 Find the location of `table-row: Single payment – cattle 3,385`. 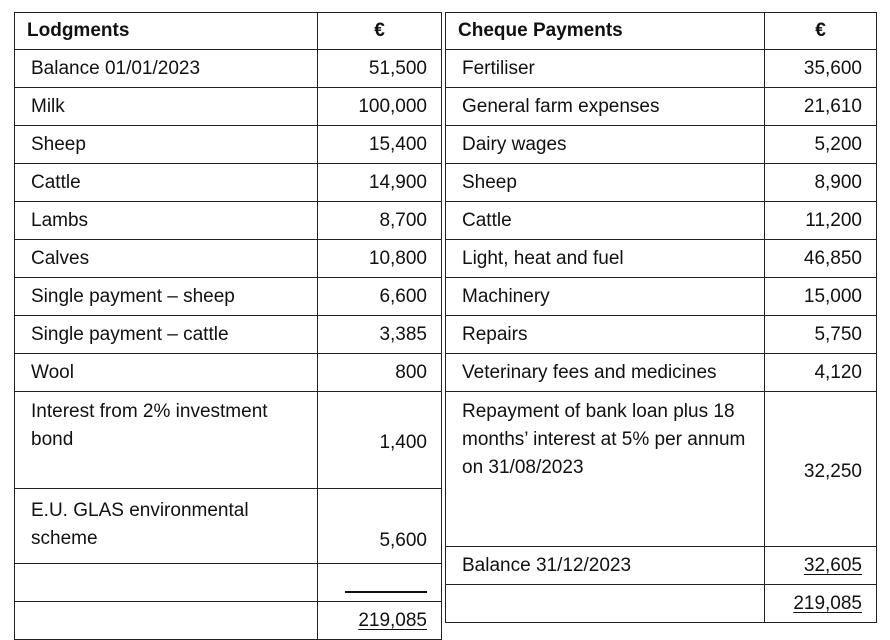

table-row: Single payment – cattle 3,385 is located at coordinates (228, 334).